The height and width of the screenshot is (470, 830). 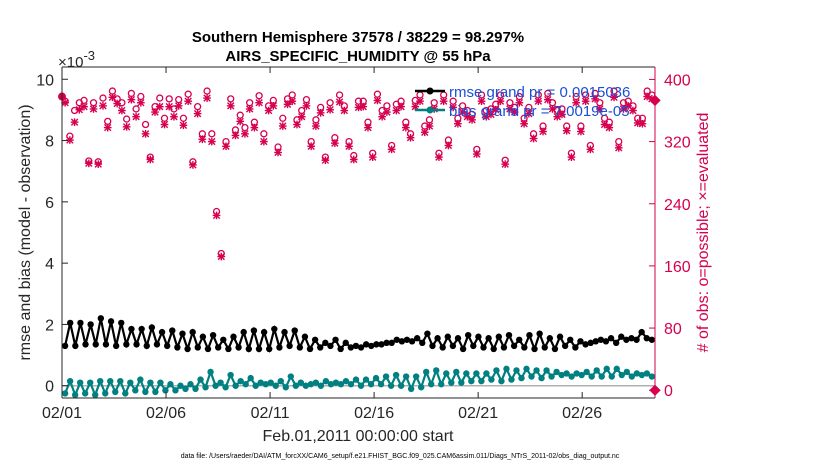 What do you see at coordinates (359, 436) in the screenshot?
I see `x-axis-label: Feb.01,2011 00:00:00 start` at bounding box center [359, 436].